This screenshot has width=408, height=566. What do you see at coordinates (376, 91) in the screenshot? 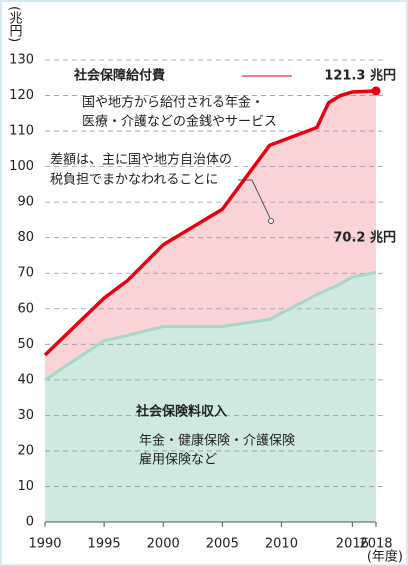
I see `end-dot` at bounding box center [376, 91].